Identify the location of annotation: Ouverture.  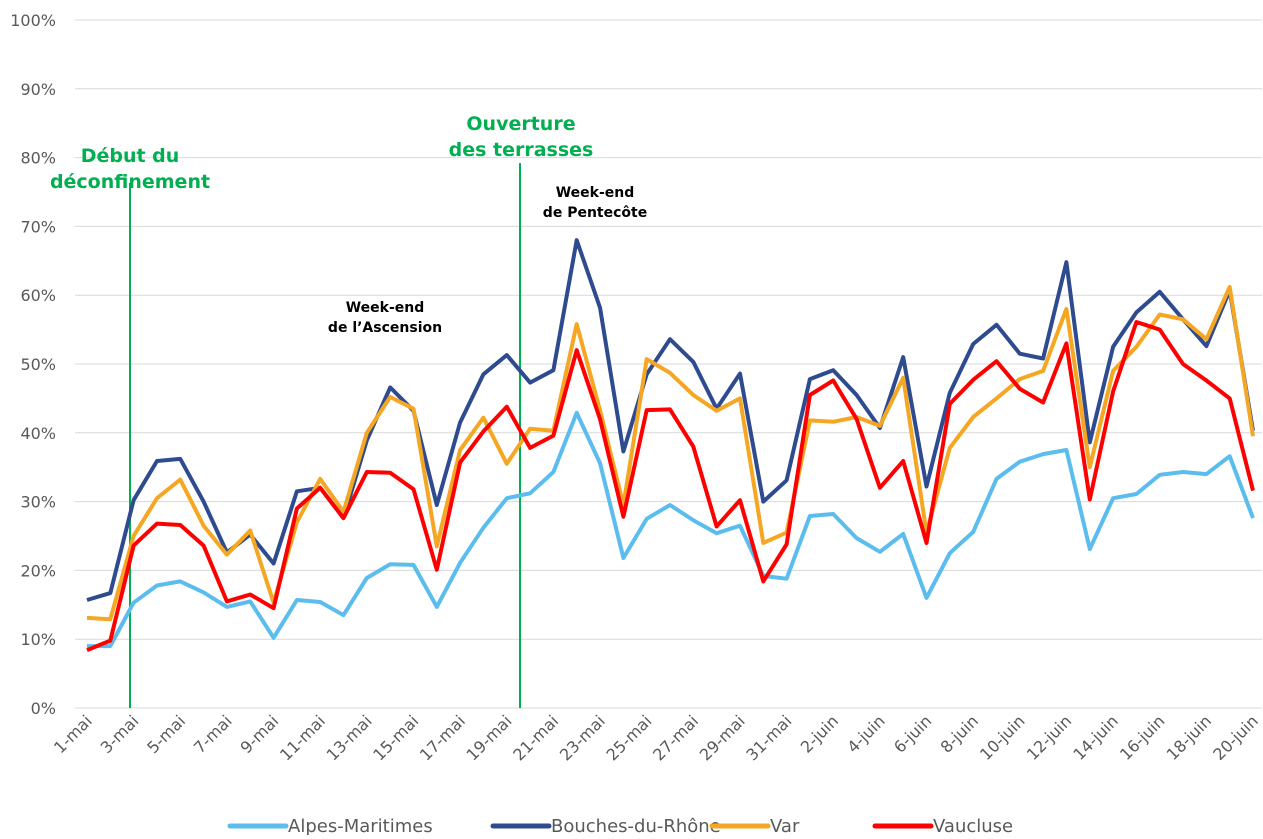
(520, 124).